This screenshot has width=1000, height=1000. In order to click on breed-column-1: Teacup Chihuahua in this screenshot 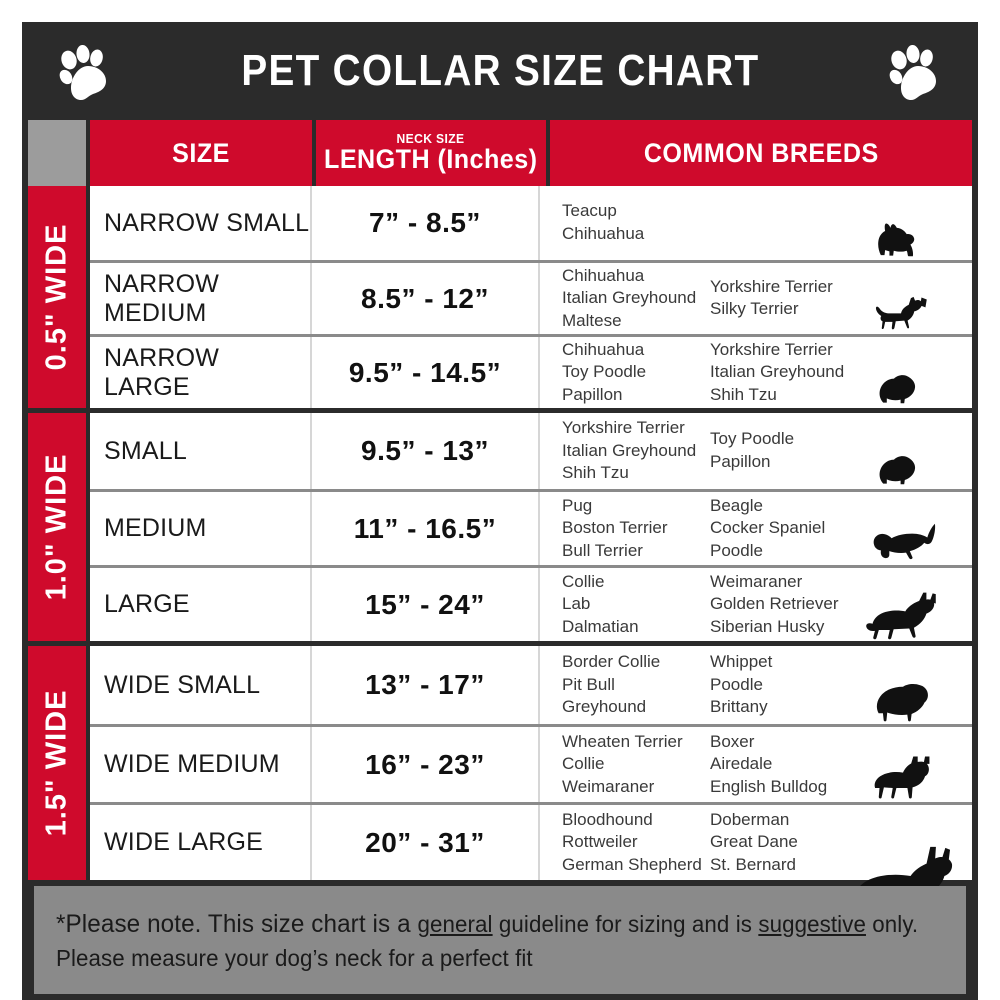, I will do `click(636, 222)`.